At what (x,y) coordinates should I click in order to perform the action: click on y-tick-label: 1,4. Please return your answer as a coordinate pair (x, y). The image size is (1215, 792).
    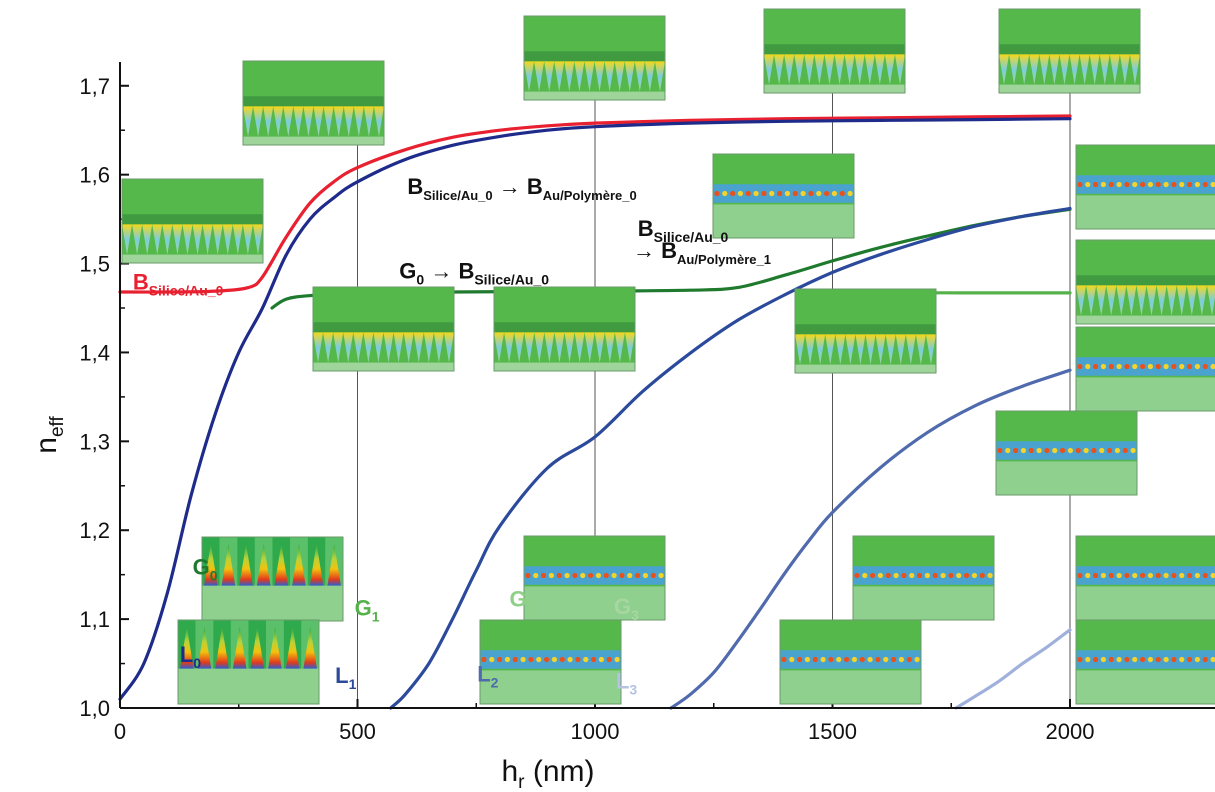
    Looking at the image, I should click on (94, 352).